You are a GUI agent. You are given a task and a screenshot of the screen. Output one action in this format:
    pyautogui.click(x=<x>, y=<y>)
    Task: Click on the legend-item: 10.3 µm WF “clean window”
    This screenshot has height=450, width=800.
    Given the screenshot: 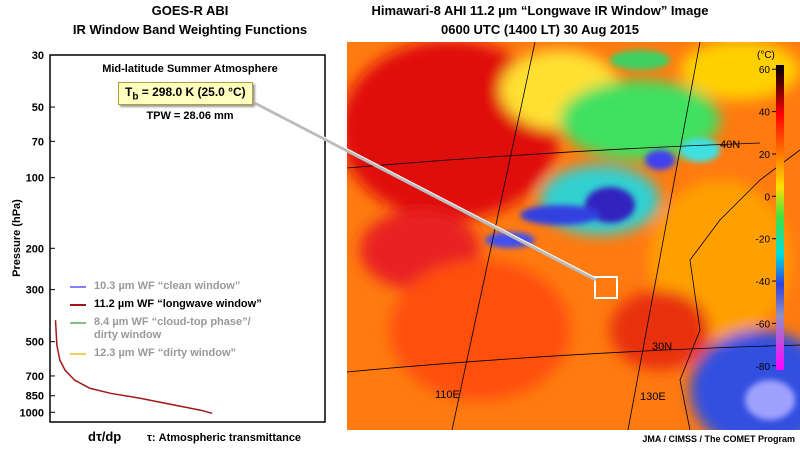 What is the action you would take?
    pyautogui.click(x=166, y=286)
    